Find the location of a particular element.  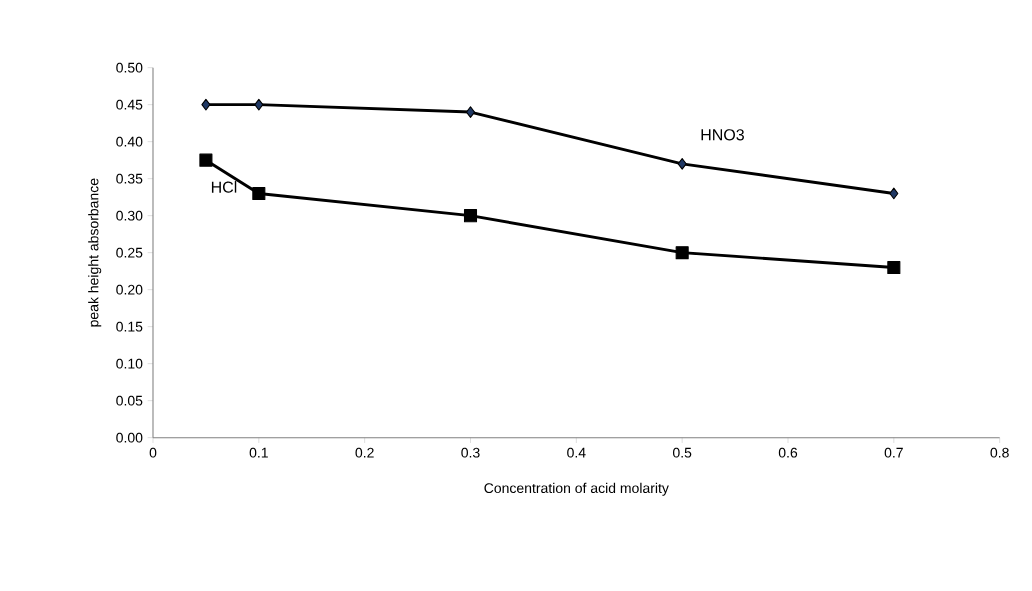

y-axis-title: peak height absorbance is located at coordinates (95, 252).